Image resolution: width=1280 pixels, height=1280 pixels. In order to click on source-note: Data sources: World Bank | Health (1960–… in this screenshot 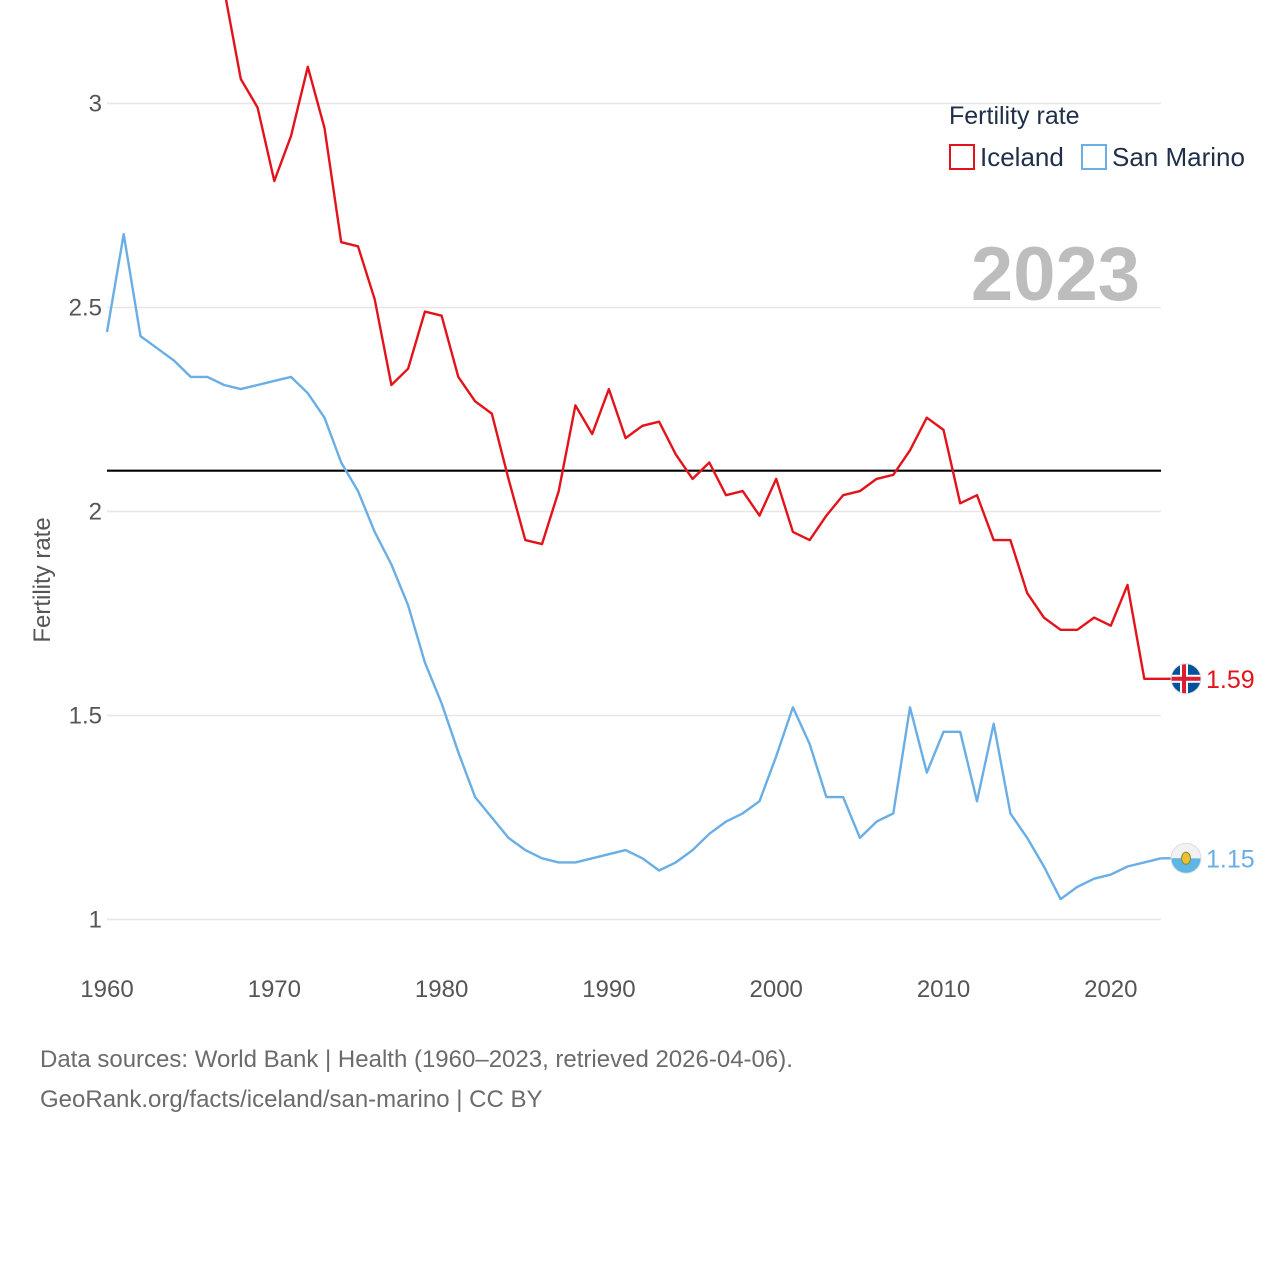, I will do `click(416, 1080)`.